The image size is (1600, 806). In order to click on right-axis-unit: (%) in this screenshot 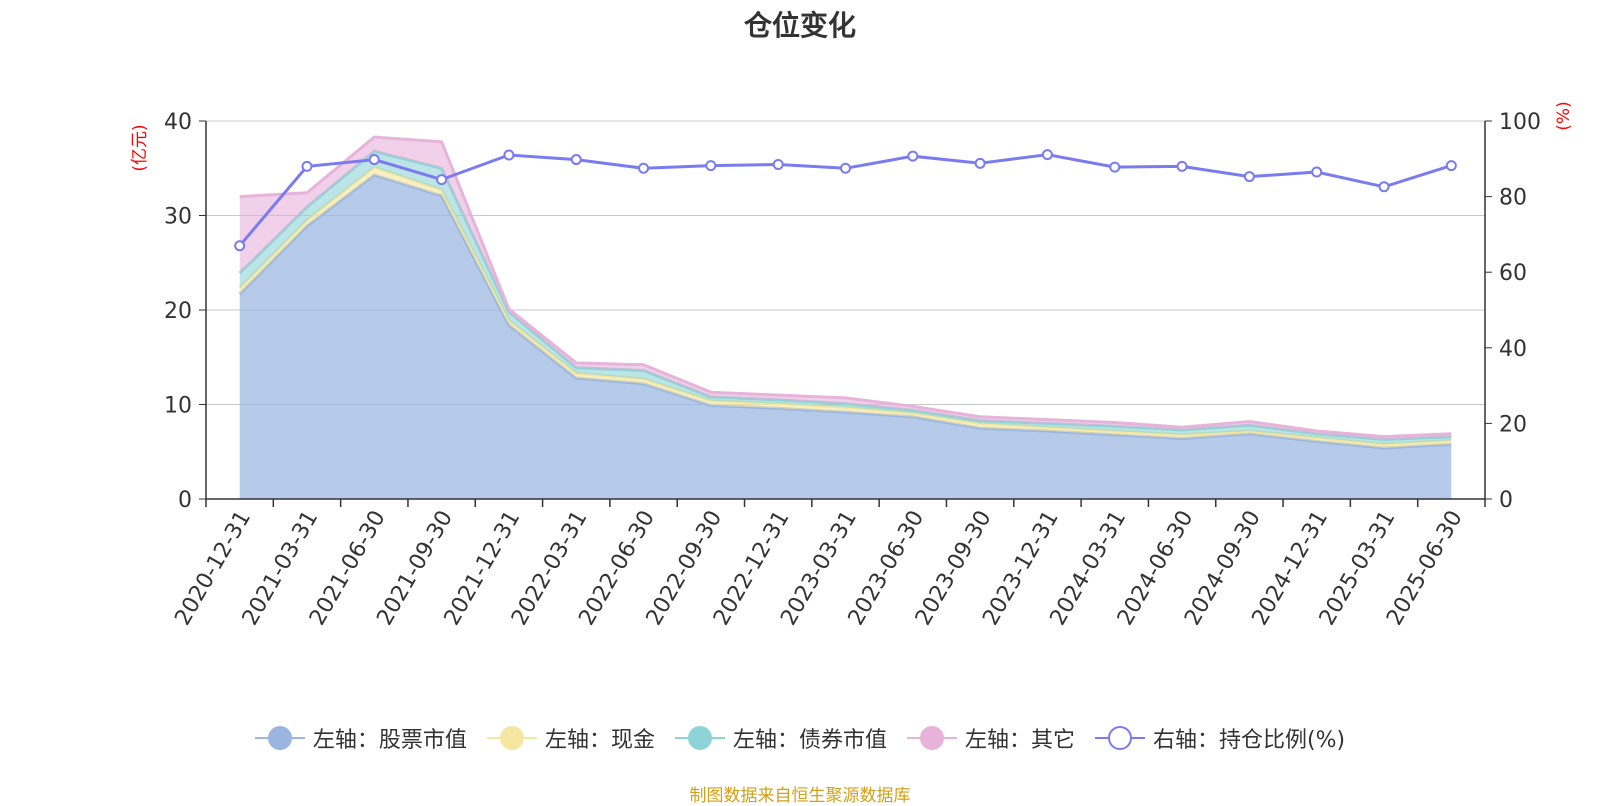, I will do `click(1564, 115)`.